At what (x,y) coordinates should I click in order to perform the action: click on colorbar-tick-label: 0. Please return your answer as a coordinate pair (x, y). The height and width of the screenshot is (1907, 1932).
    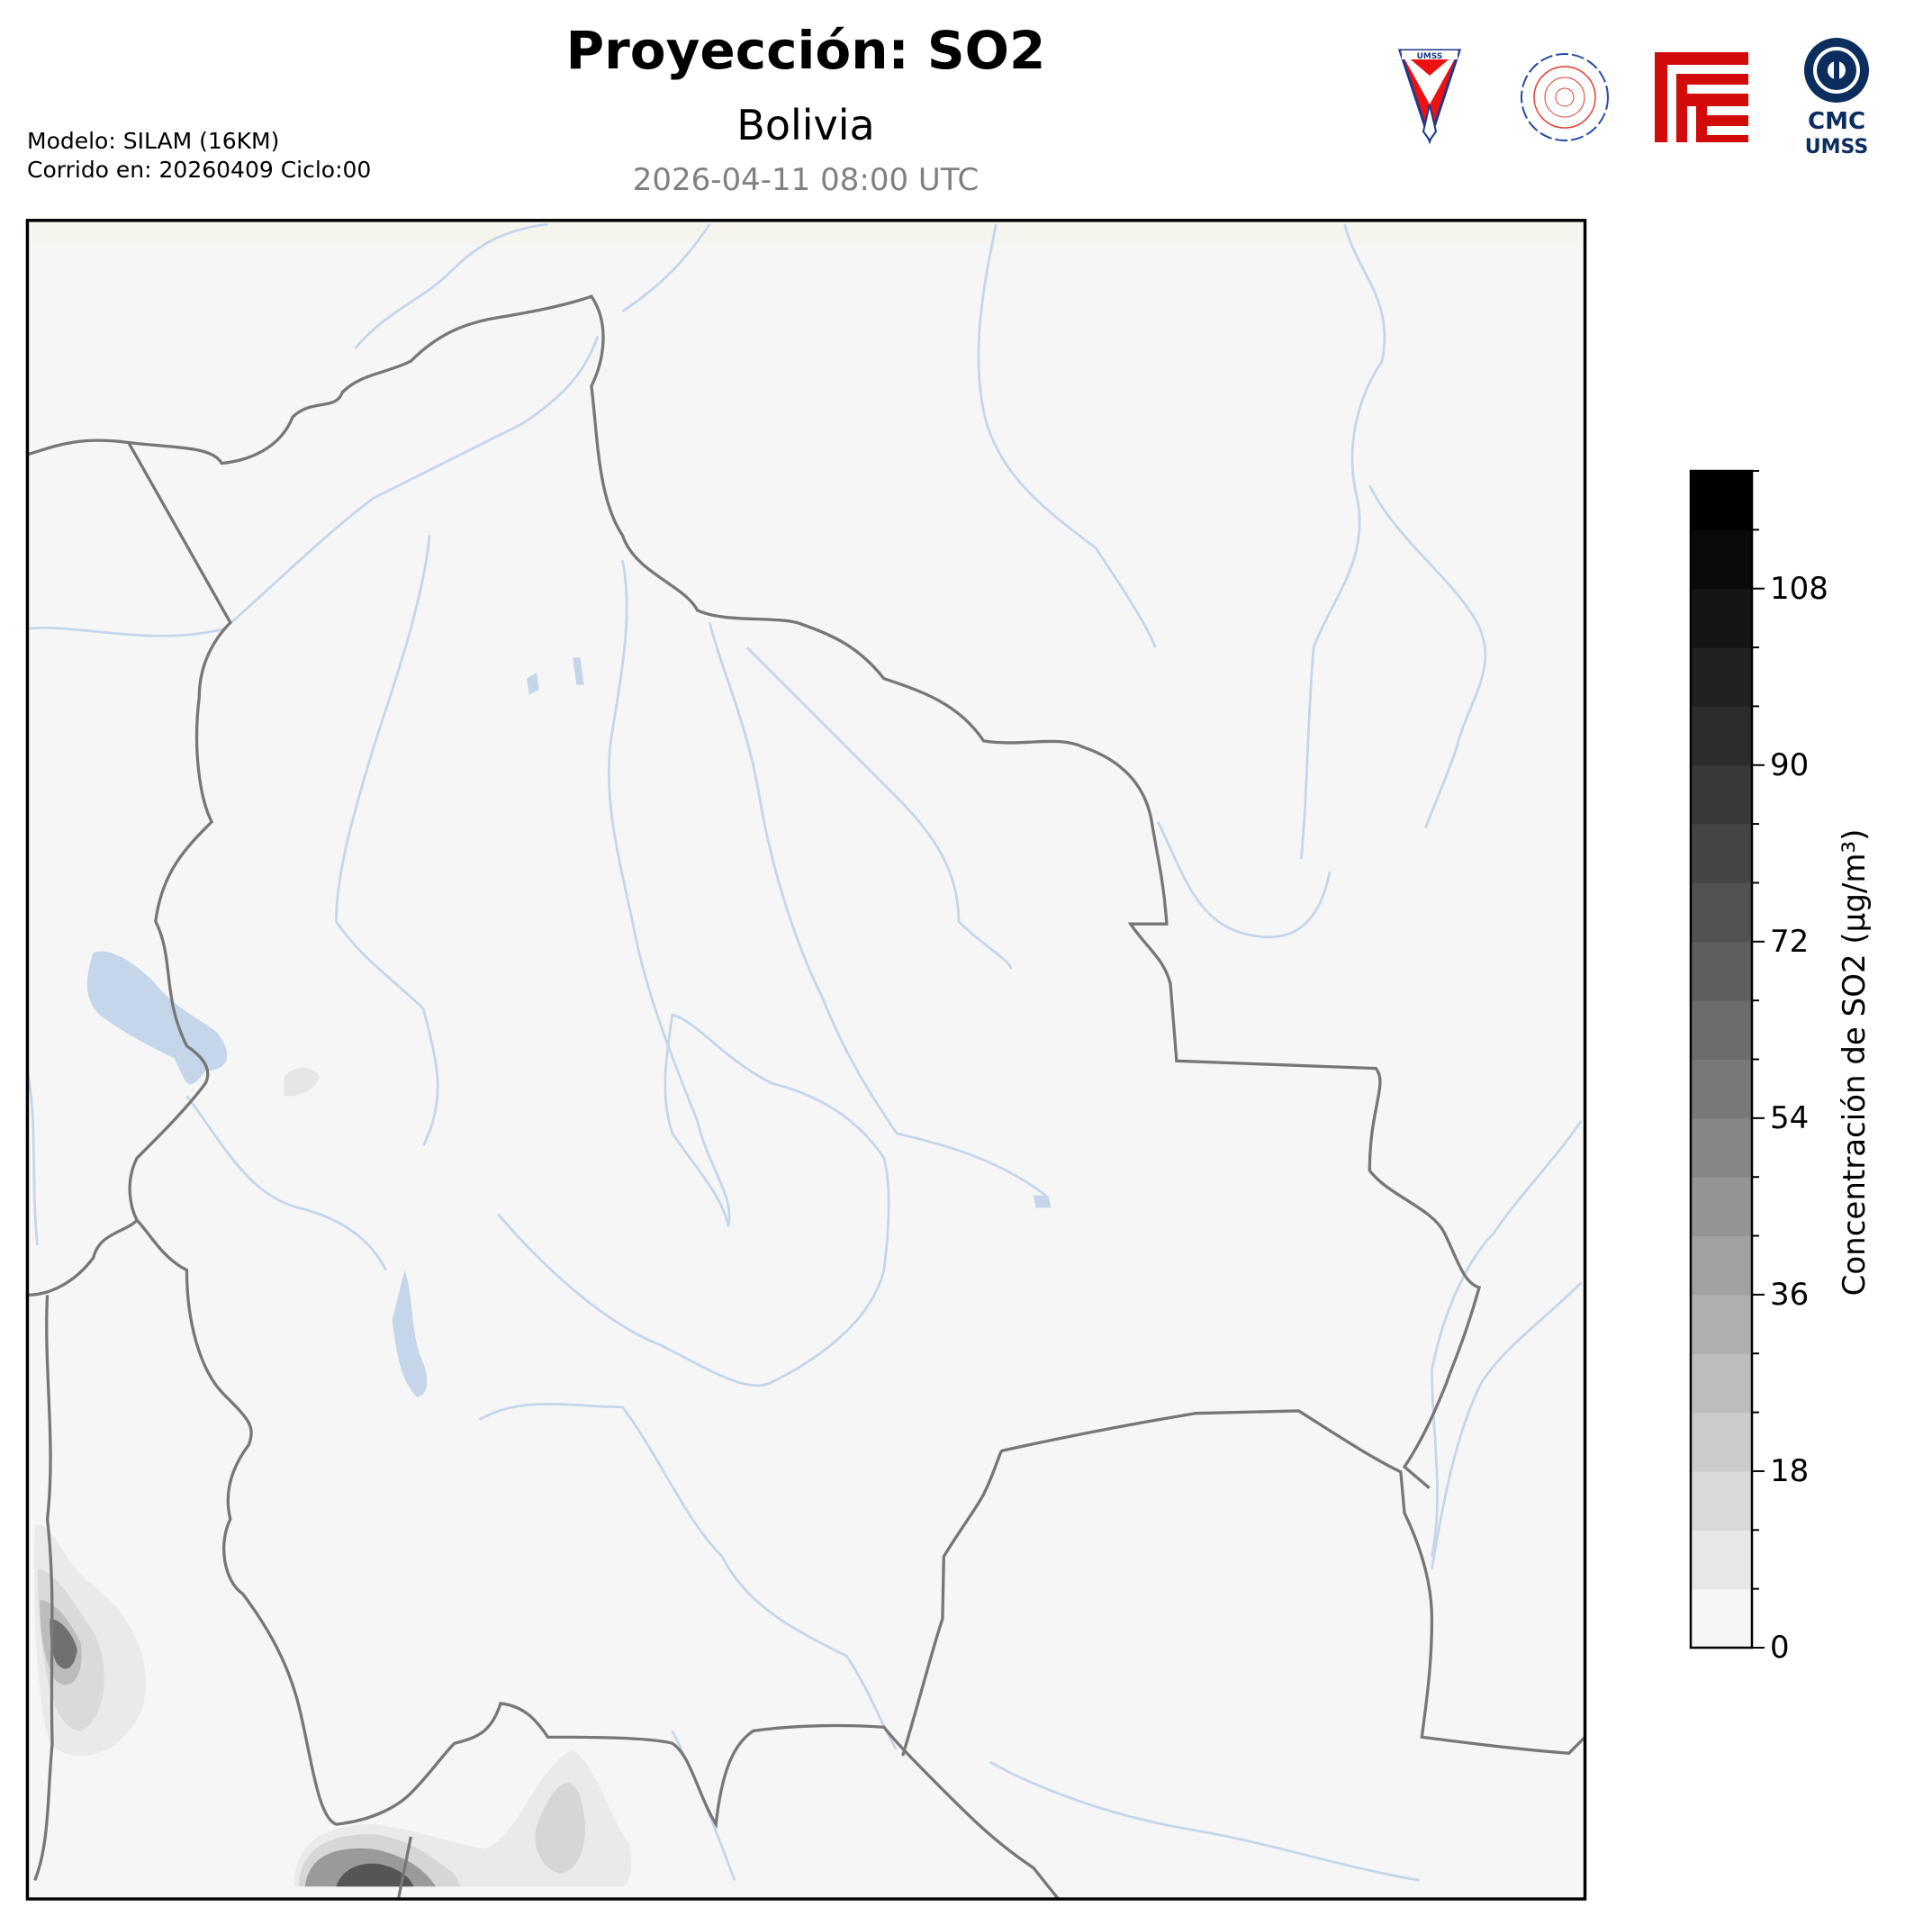
    Looking at the image, I should click on (1780, 1648).